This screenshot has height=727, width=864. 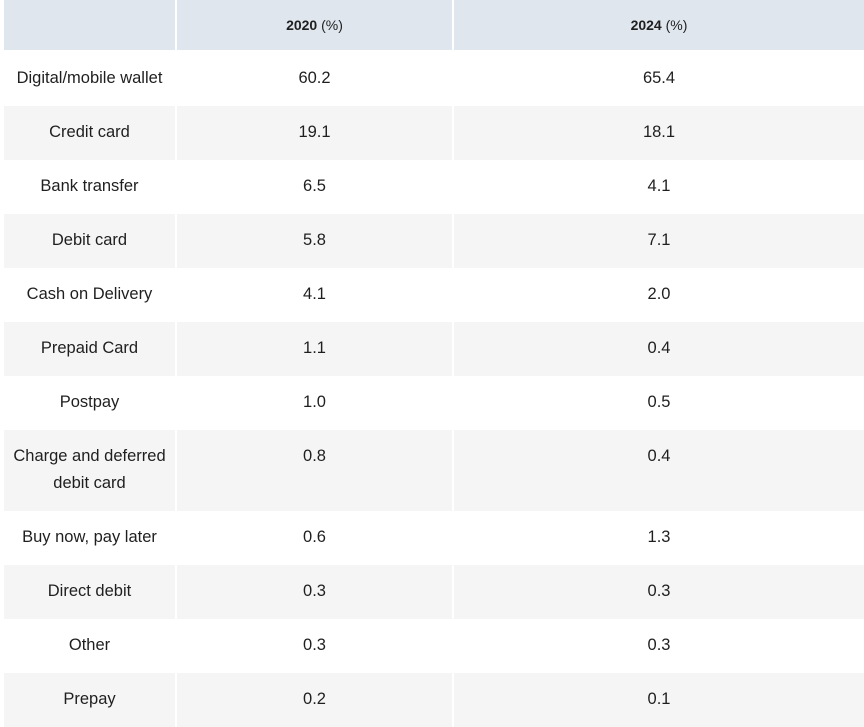 What do you see at coordinates (315, 295) in the screenshot?
I see `cell-value-2020: 4.1` at bounding box center [315, 295].